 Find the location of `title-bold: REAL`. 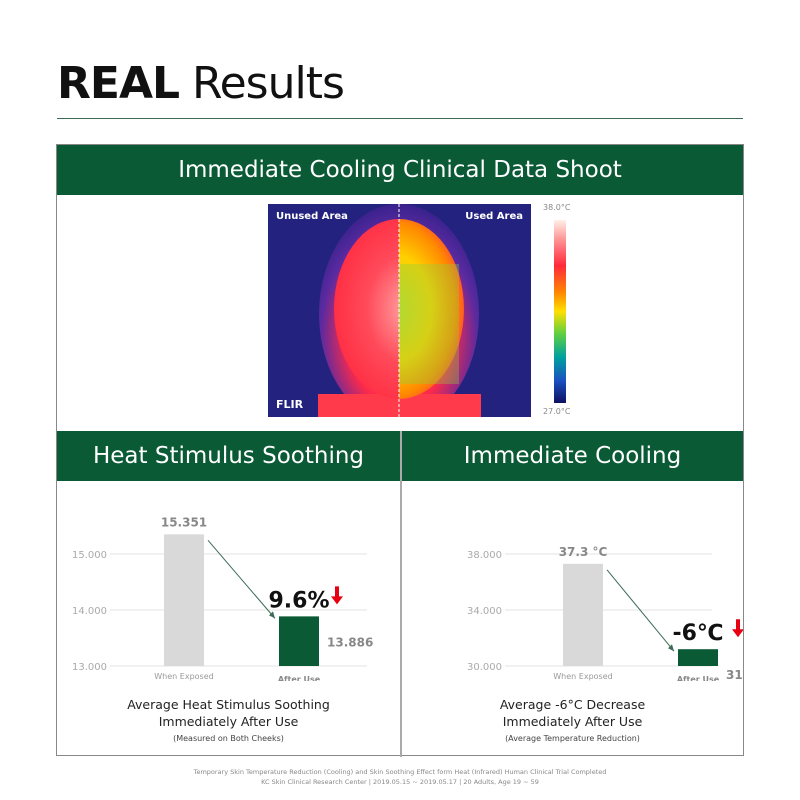

title-bold: REAL is located at coordinates (118, 83).